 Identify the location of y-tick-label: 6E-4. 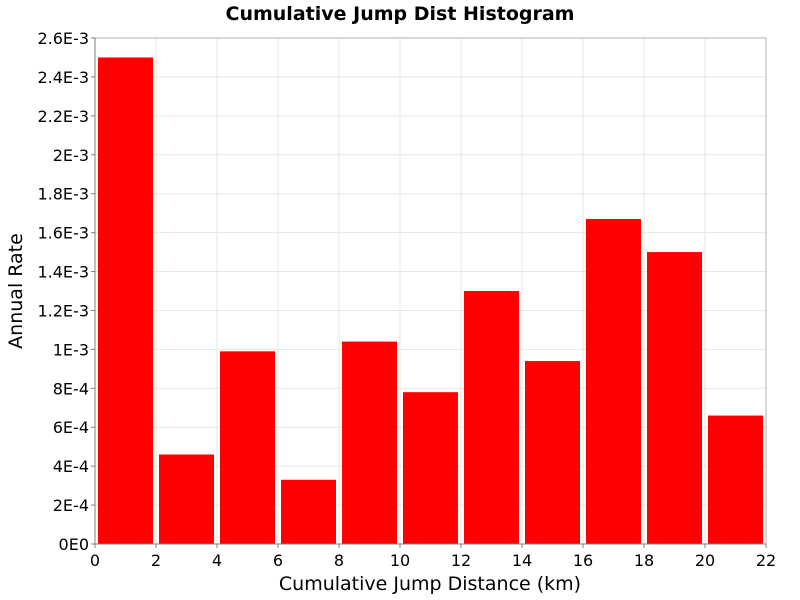
(71, 427).